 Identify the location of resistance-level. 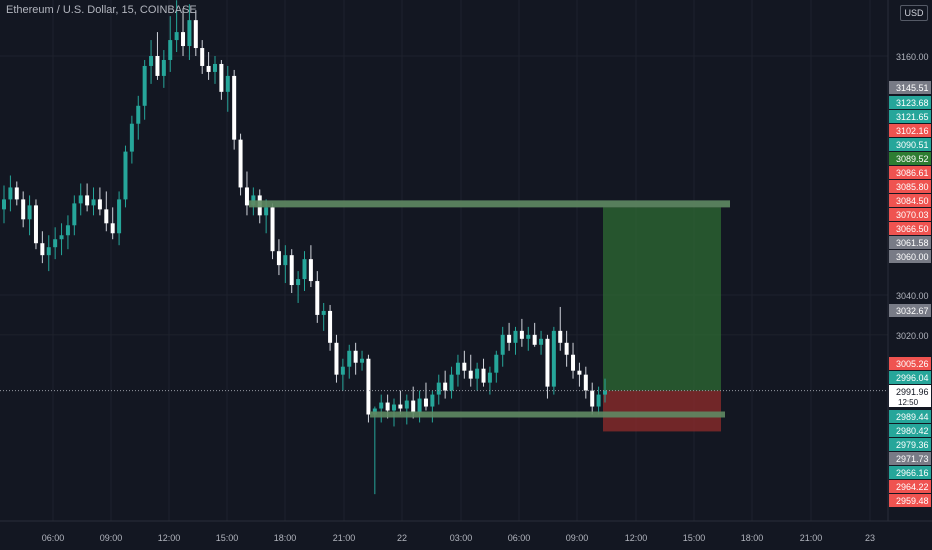
(489, 204).